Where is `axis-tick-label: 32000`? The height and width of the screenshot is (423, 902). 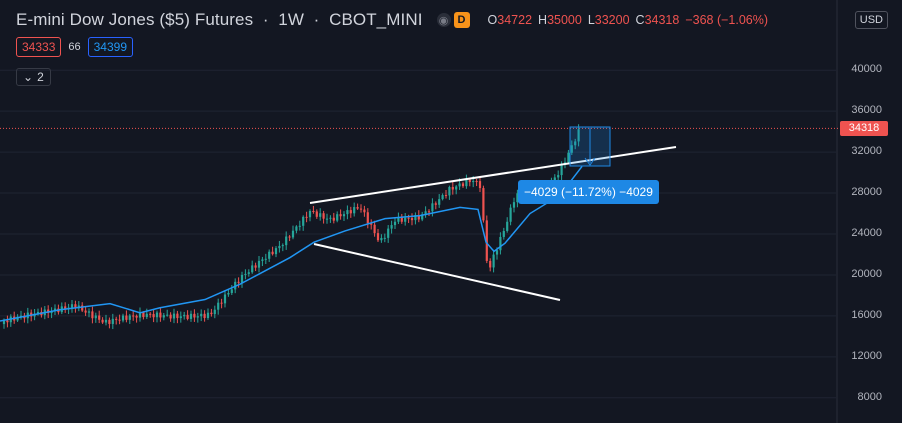 axis-tick-label: 32000 is located at coordinates (866, 151).